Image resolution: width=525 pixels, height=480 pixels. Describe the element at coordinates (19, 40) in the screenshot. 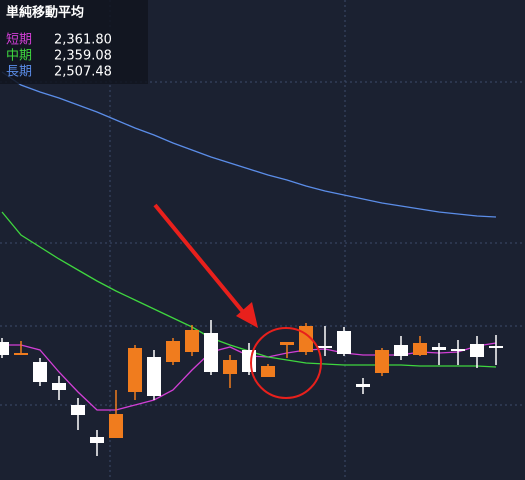

I see `legend-name: 短期` at that location.